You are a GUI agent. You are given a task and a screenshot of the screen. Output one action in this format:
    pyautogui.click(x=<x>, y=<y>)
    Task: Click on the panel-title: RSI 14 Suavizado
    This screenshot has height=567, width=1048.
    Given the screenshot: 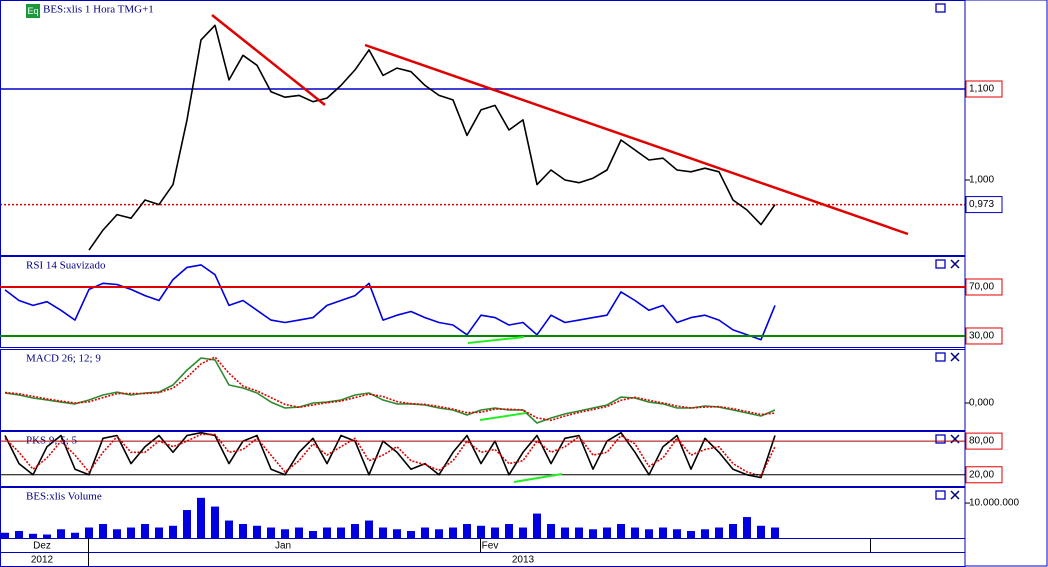 What is the action you would take?
    pyautogui.click(x=66, y=266)
    